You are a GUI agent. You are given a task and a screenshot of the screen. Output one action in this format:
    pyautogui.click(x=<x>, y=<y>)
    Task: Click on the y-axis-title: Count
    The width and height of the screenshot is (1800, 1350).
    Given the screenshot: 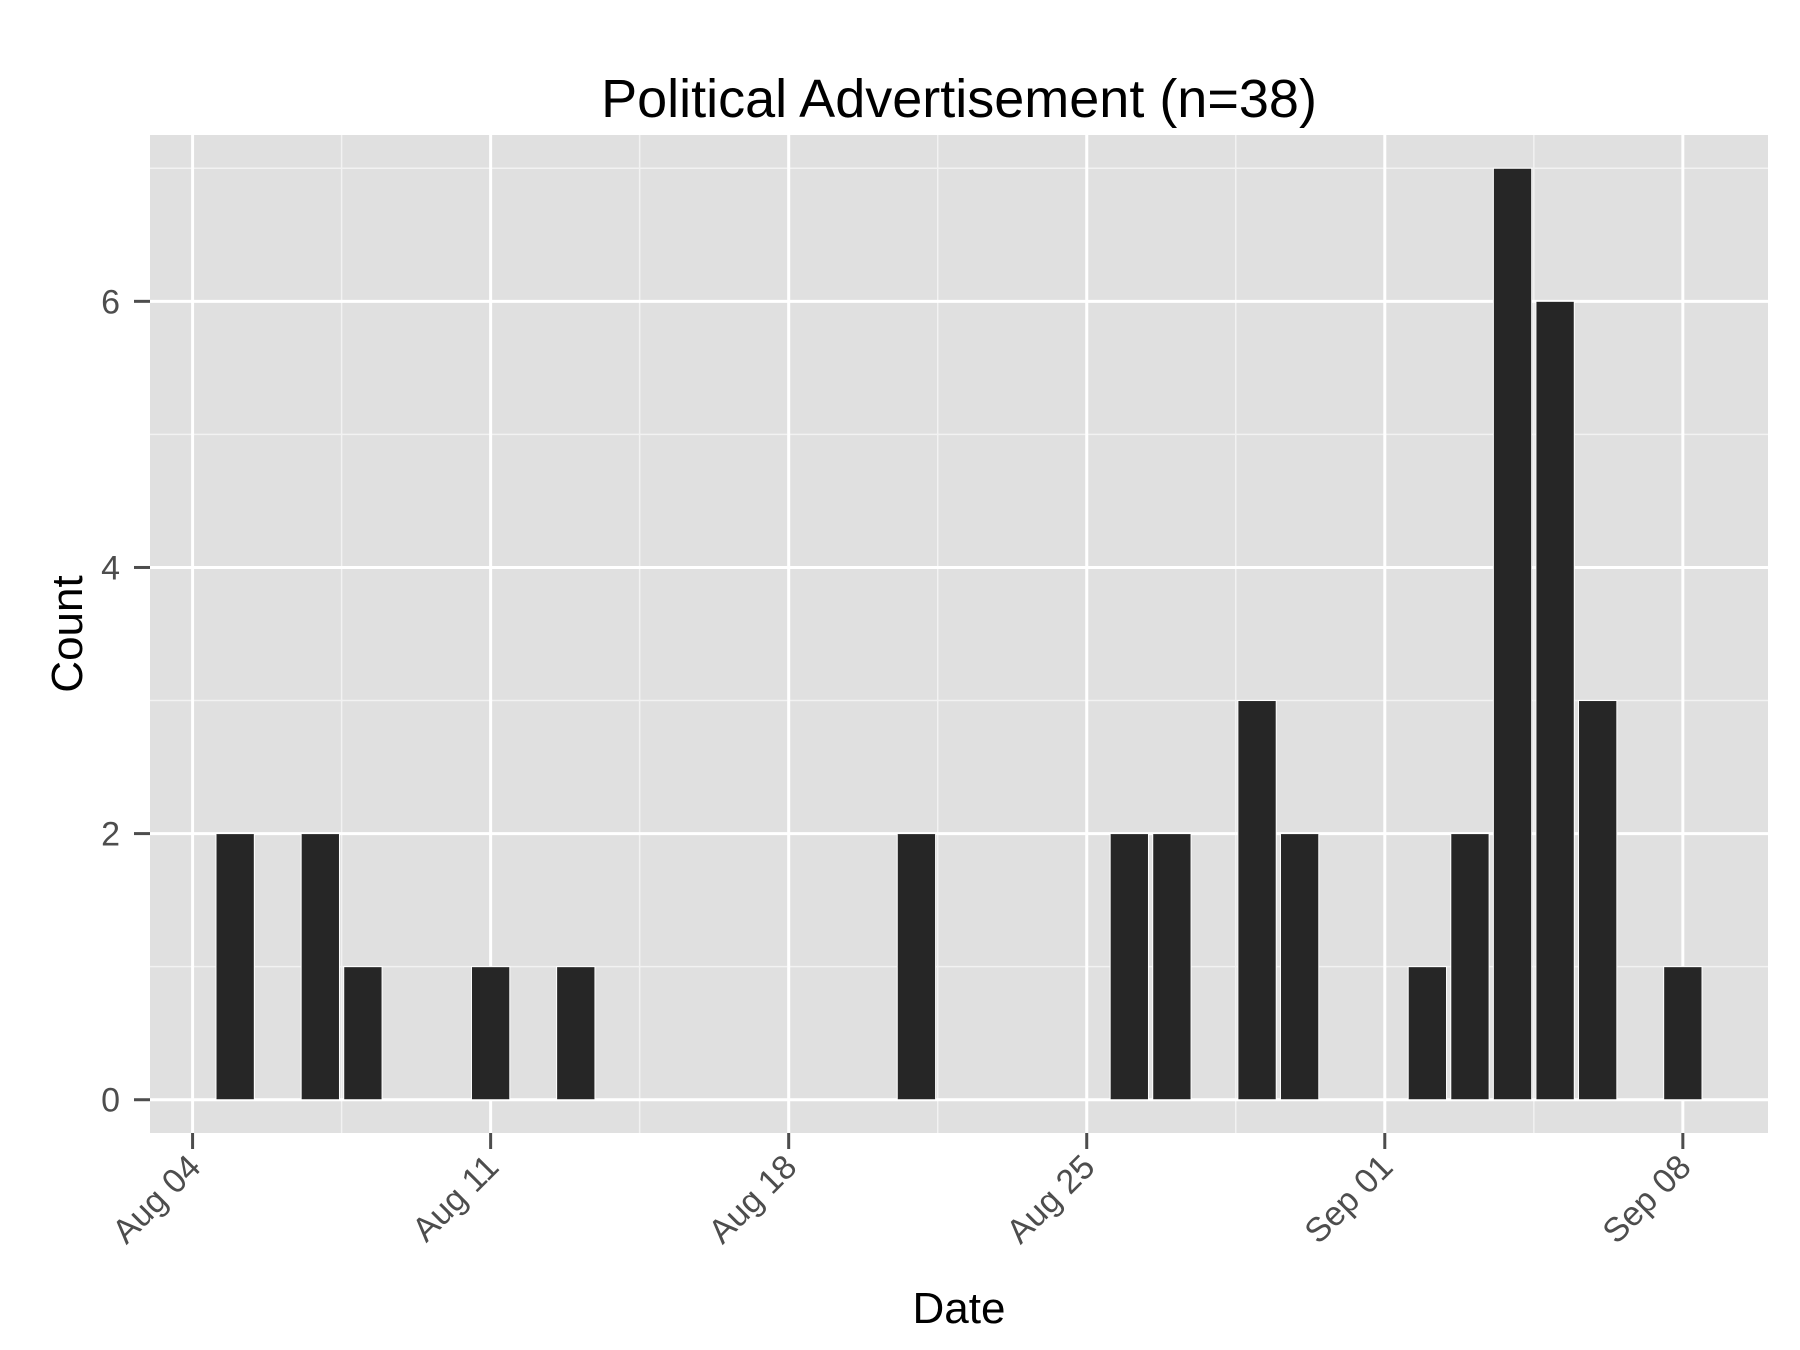 What is the action you would take?
    pyautogui.click(x=67, y=633)
    